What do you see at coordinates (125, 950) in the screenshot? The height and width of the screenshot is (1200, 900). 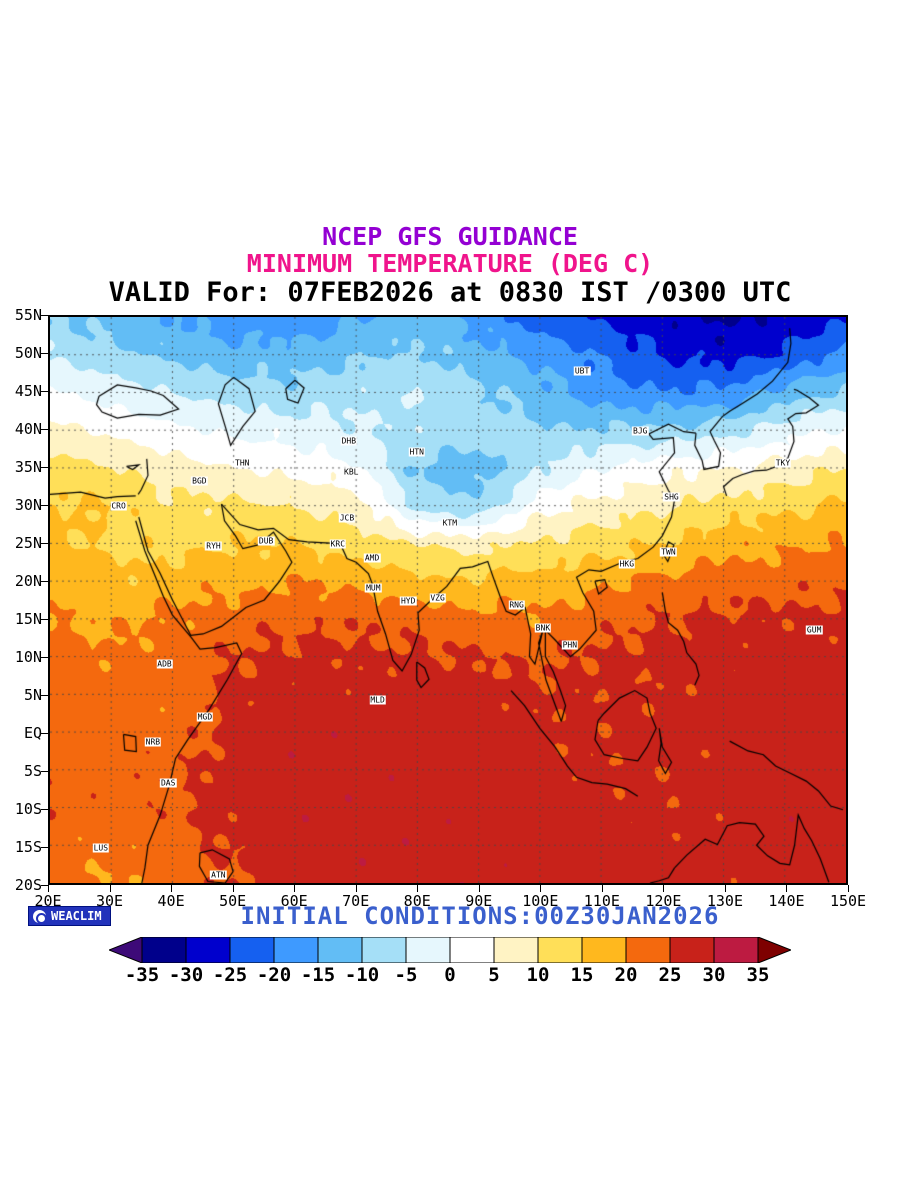 I see `colorbar-below-arrow` at bounding box center [125, 950].